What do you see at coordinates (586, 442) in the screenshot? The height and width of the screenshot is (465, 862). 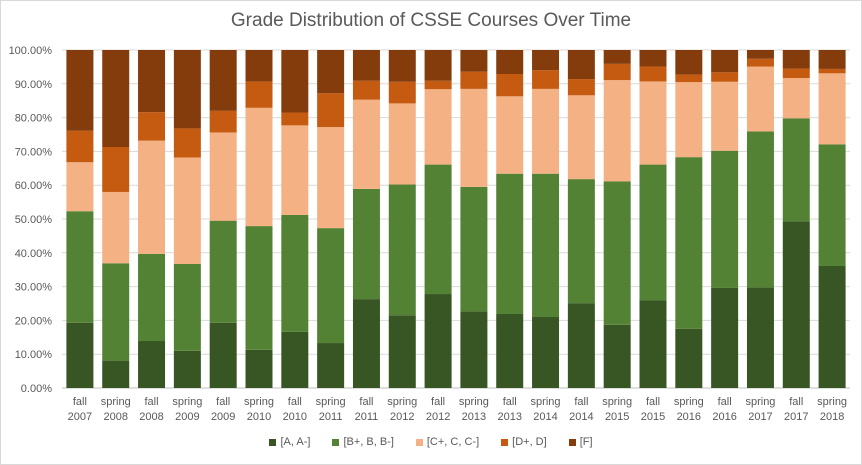 I see `legend-label: [F]` at bounding box center [586, 442].